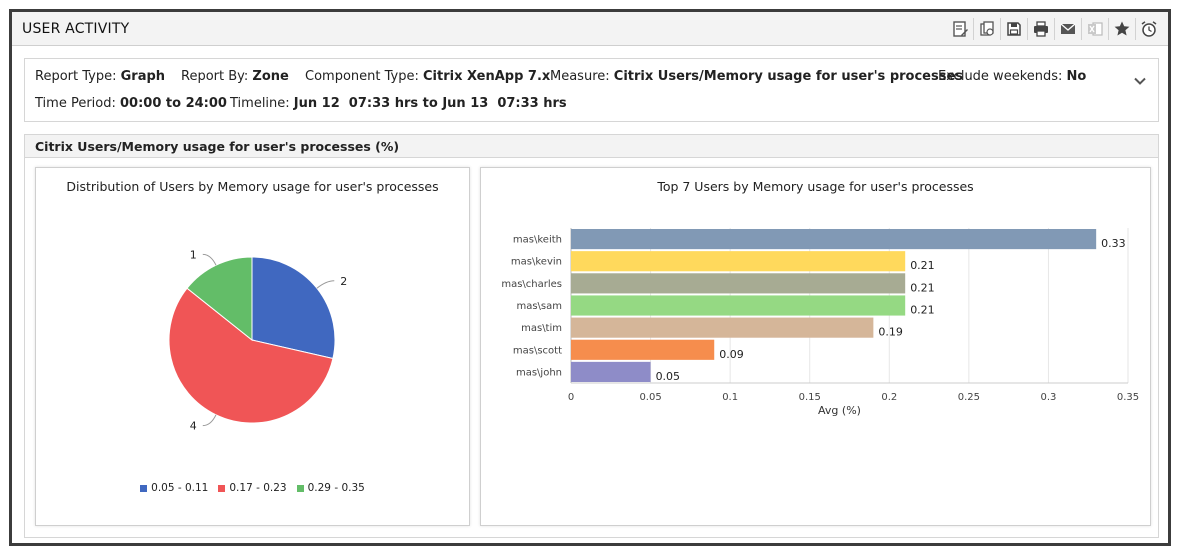 Image resolution: width=1180 pixels, height=554 pixels. I want to click on title-bar: USER ACTIVITY, so click(590, 29).